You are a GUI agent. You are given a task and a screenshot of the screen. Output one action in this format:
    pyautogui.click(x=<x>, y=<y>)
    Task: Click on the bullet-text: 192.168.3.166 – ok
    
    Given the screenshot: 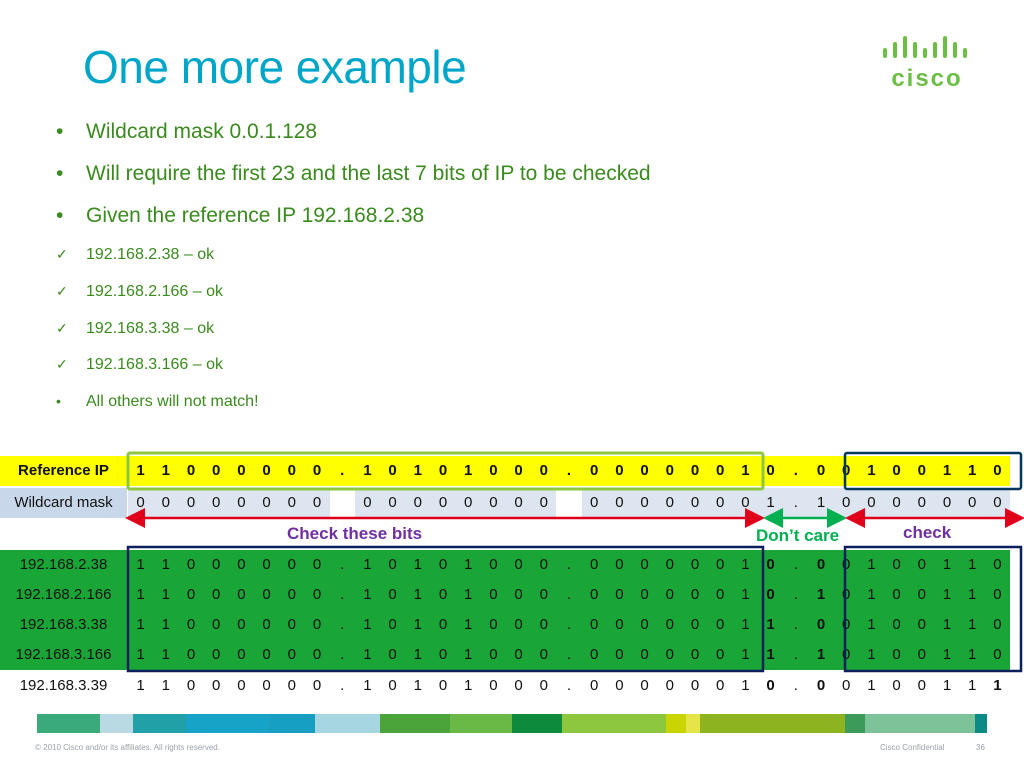 What is the action you would take?
    pyautogui.click(x=155, y=364)
    